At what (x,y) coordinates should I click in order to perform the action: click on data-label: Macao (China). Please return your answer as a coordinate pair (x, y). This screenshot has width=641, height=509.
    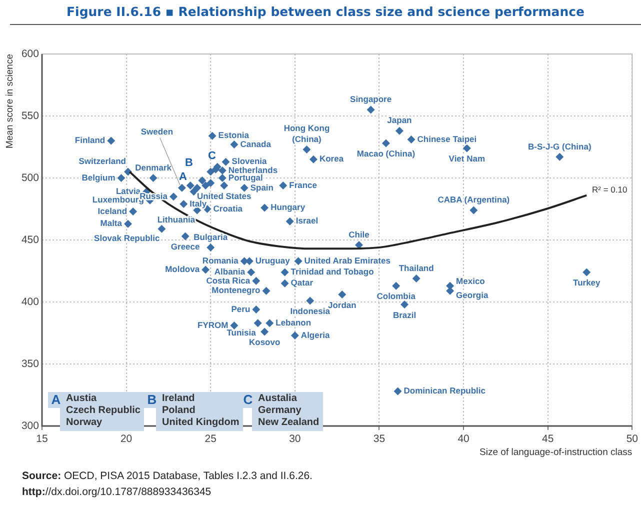
    Looking at the image, I should click on (386, 153).